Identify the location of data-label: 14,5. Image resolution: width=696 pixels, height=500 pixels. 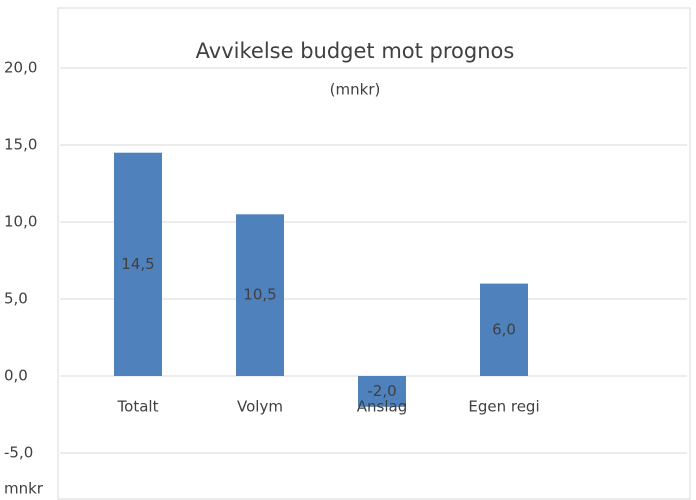
(137, 264).